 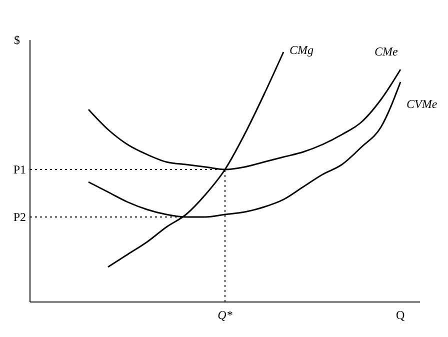 I want to click on ref-line-label: P1, so click(x=19, y=169).